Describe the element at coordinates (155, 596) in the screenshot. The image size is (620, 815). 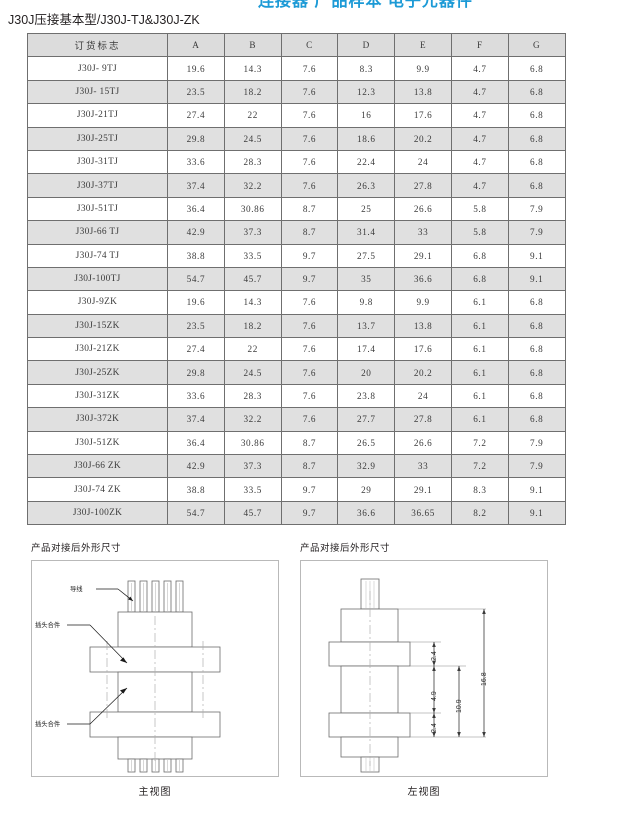
I see `wire-bundle-top` at that location.